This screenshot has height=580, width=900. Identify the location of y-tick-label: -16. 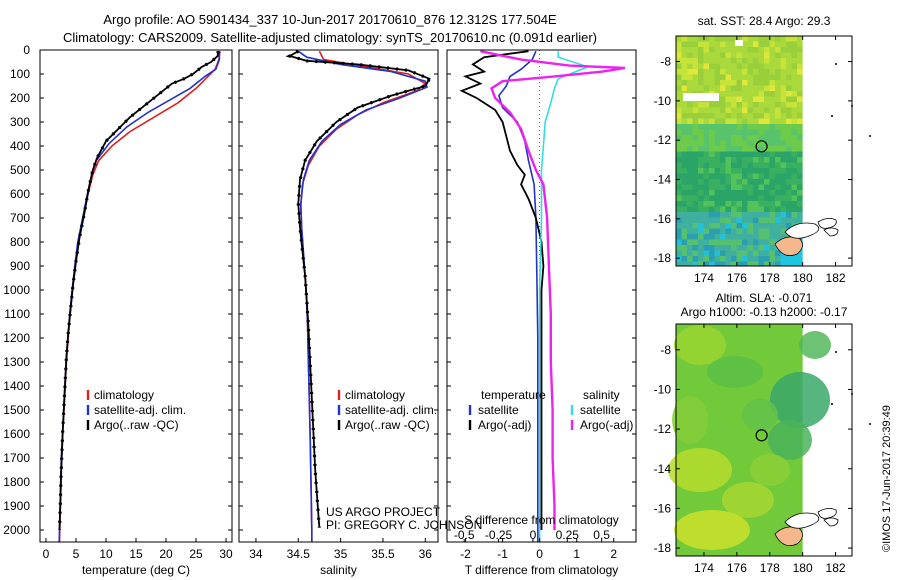
(663, 508).